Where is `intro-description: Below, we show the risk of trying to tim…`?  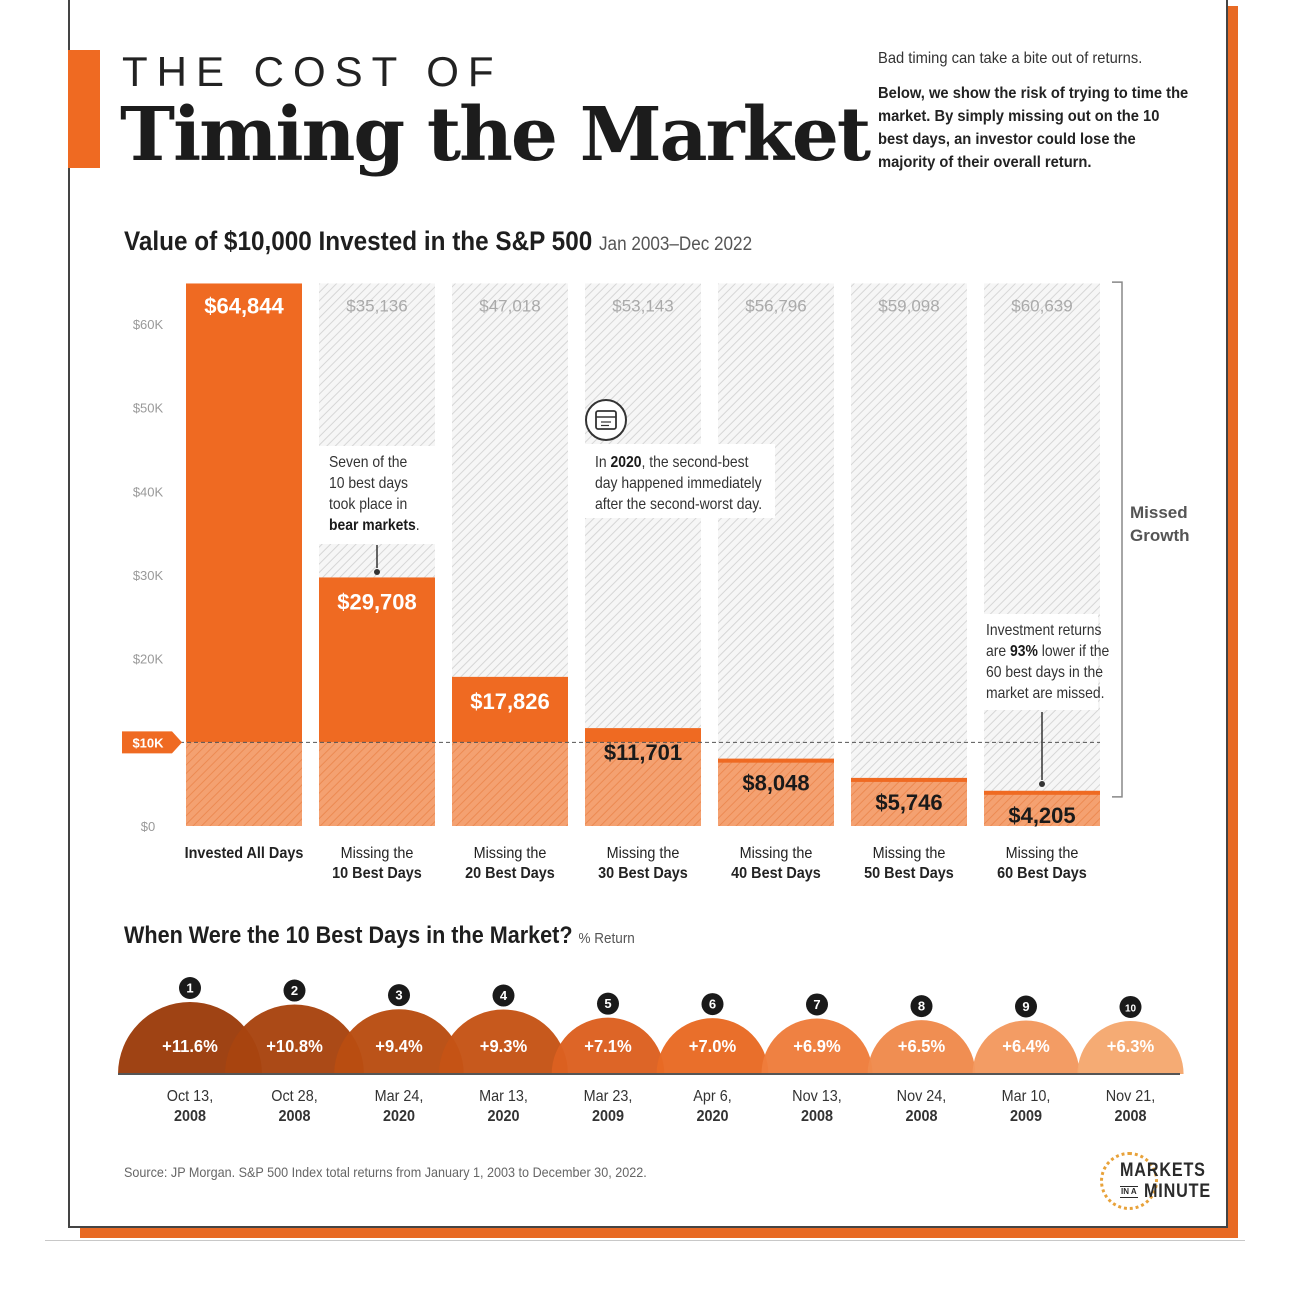 intro-description: Below, we show the risk of trying to tim… is located at coordinates (1033, 128).